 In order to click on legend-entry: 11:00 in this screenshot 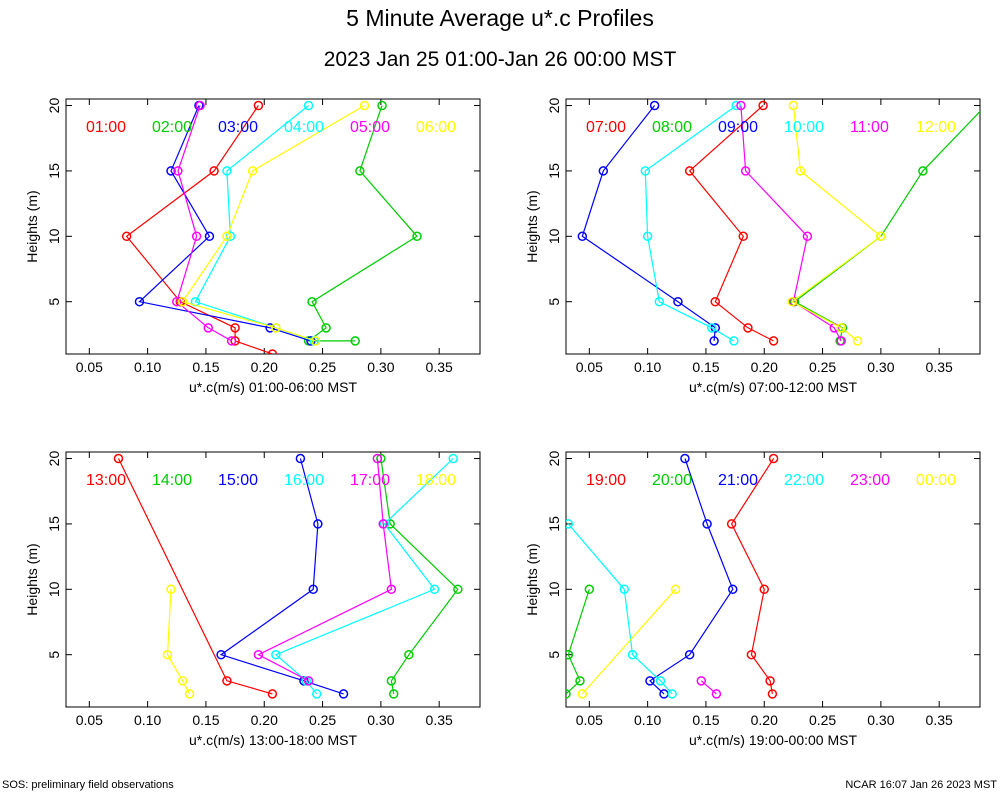, I will do `click(869, 127)`.